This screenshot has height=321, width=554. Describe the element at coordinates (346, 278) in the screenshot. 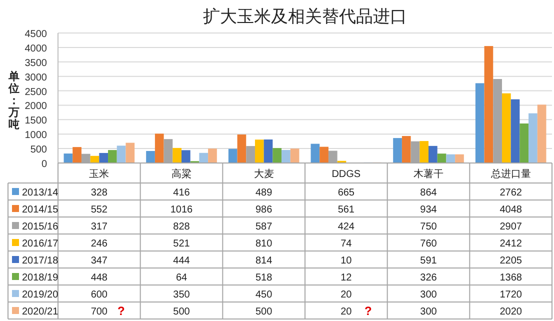

I see `data-label: 12` at that location.